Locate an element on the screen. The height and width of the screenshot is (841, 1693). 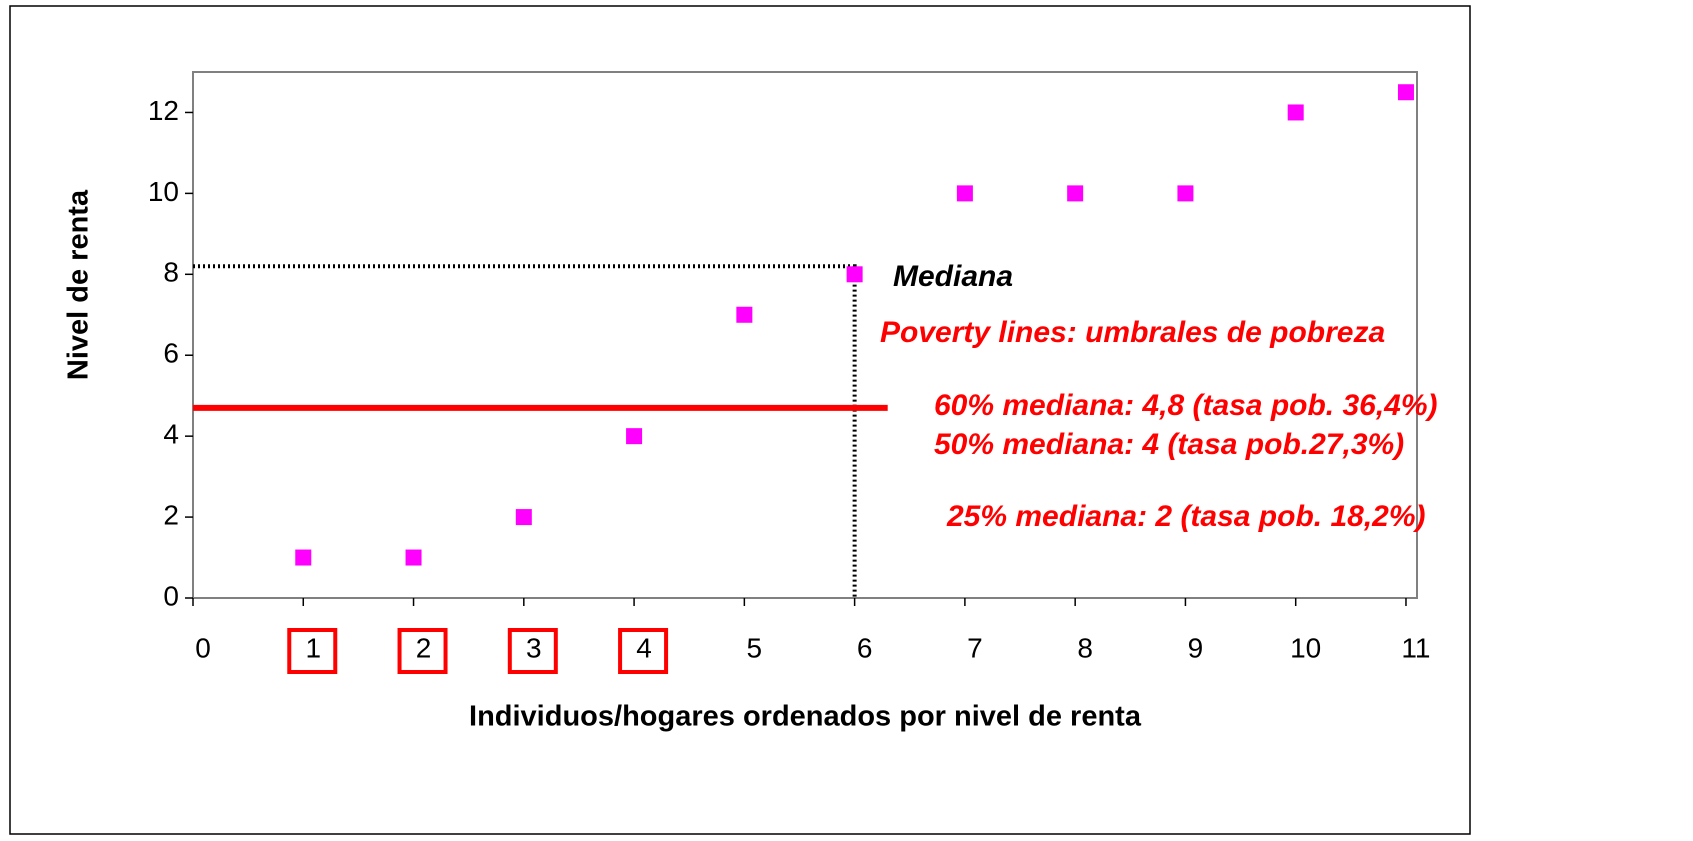
y-tick-label: 8 is located at coordinates (171, 272).